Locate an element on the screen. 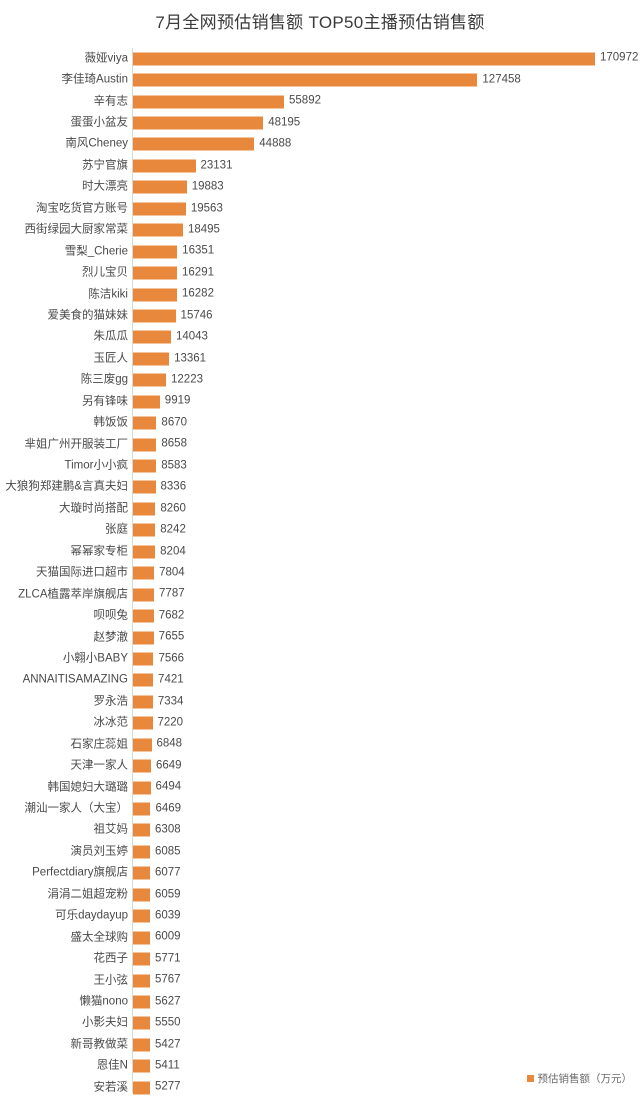  bar-row: 另有锋味 9919 is located at coordinates (320, 401).